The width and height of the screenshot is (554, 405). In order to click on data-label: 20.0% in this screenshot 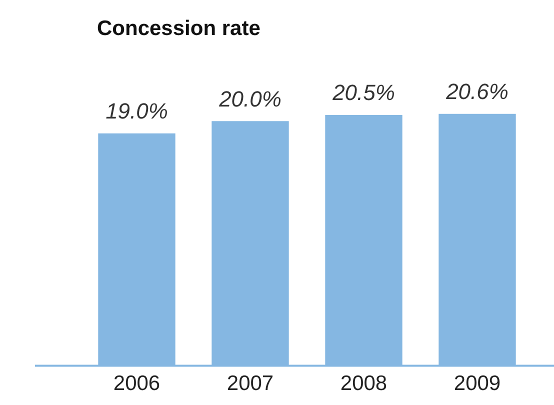, I will do `click(250, 99)`.